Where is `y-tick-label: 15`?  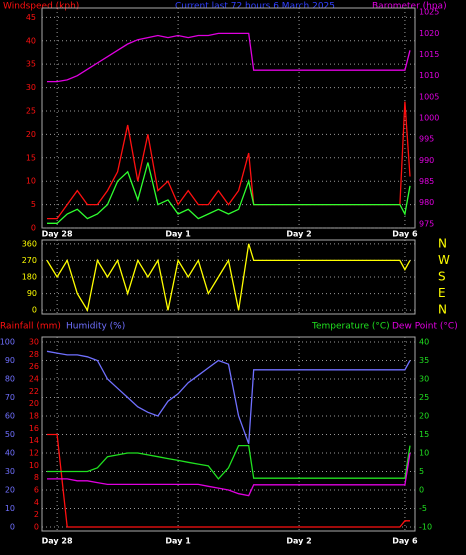
y-tick-label: 15 is located at coordinates (31, 157).